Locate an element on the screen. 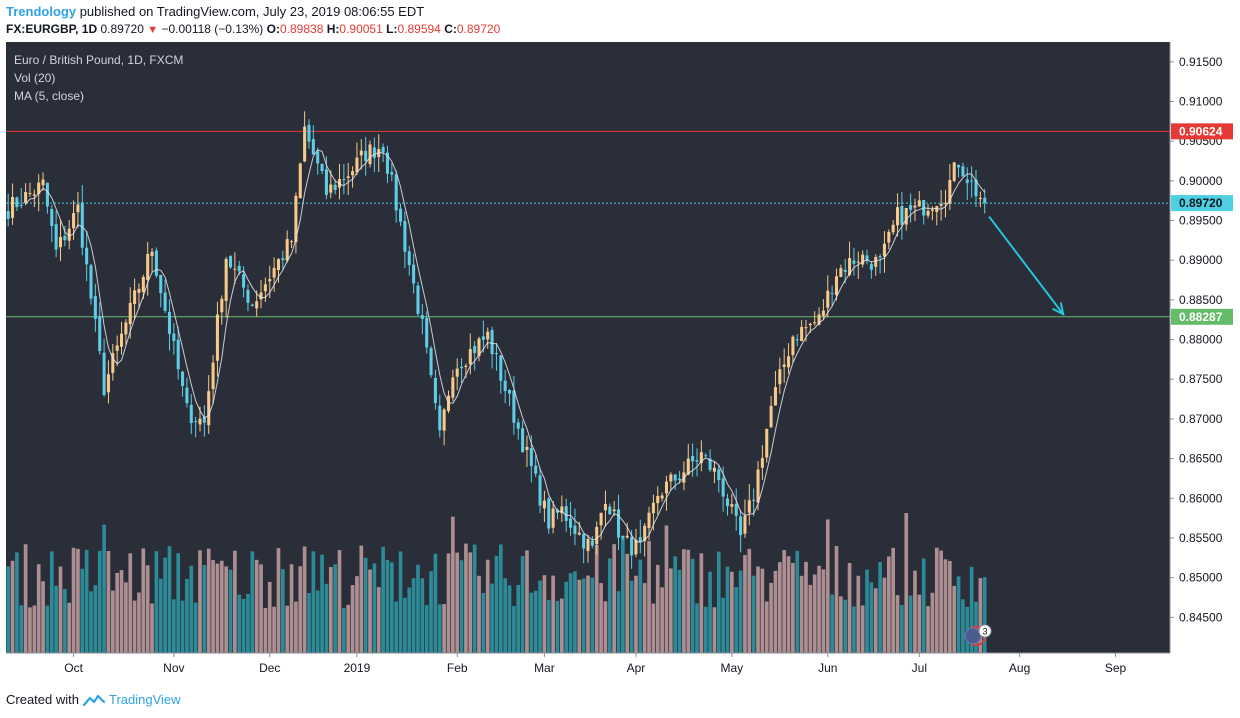 The image size is (1240, 718). author-link: Trendology is located at coordinates (41, 11).